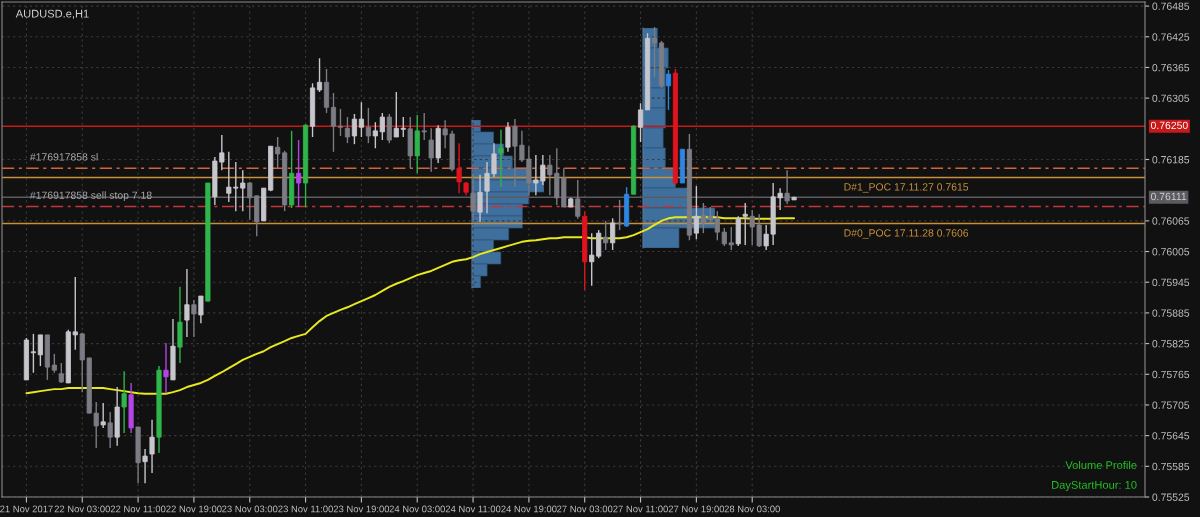 The height and width of the screenshot is (517, 1200). I want to click on y-tick-label: 0.75525, so click(1171, 497).